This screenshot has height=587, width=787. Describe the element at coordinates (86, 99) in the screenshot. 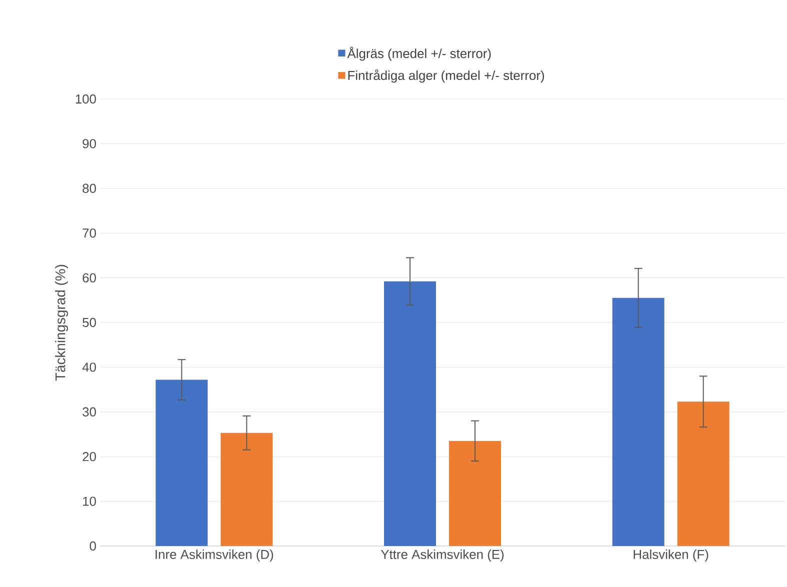

I see `y-tick-label: 100` at that location.